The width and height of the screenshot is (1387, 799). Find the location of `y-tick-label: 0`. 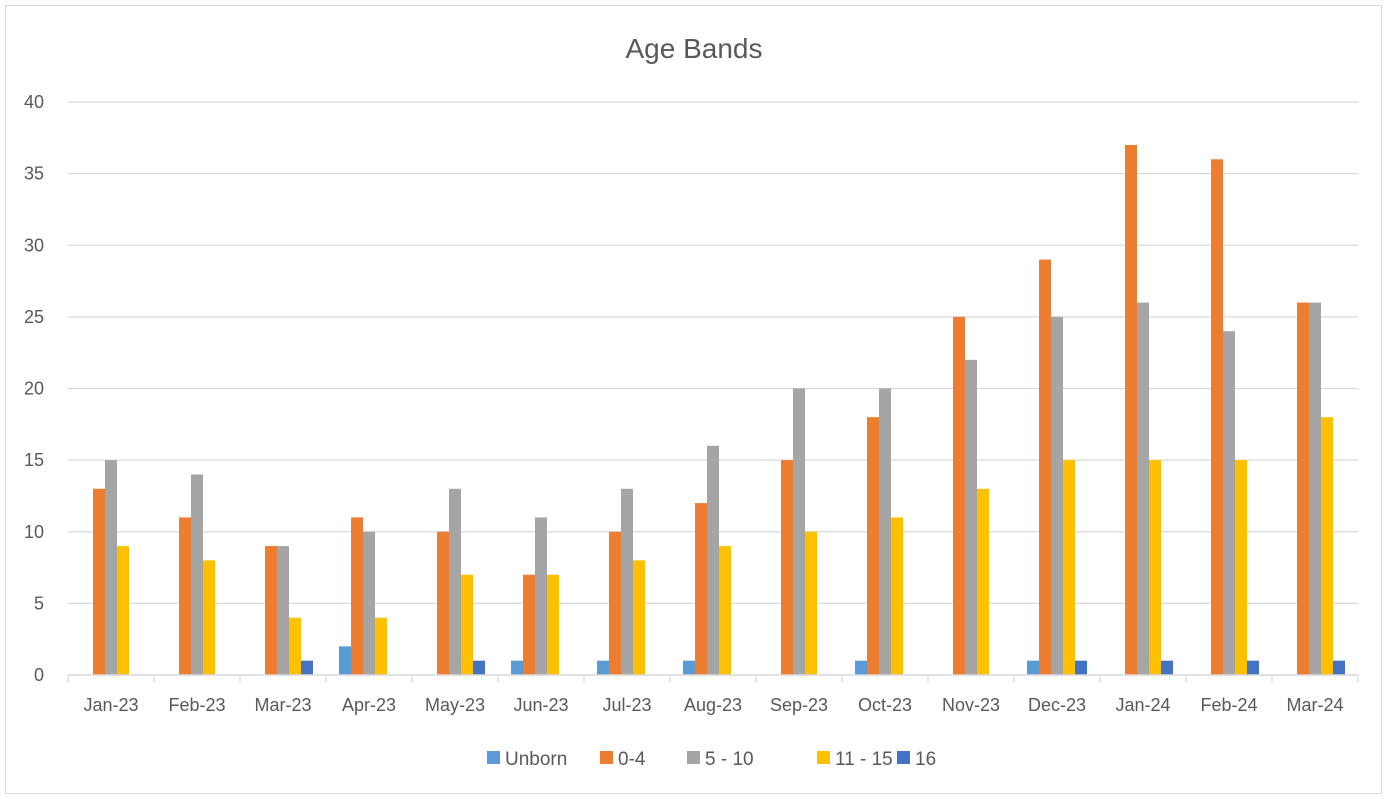

y-tick-label: 0 is located at coordinates (39, 675).